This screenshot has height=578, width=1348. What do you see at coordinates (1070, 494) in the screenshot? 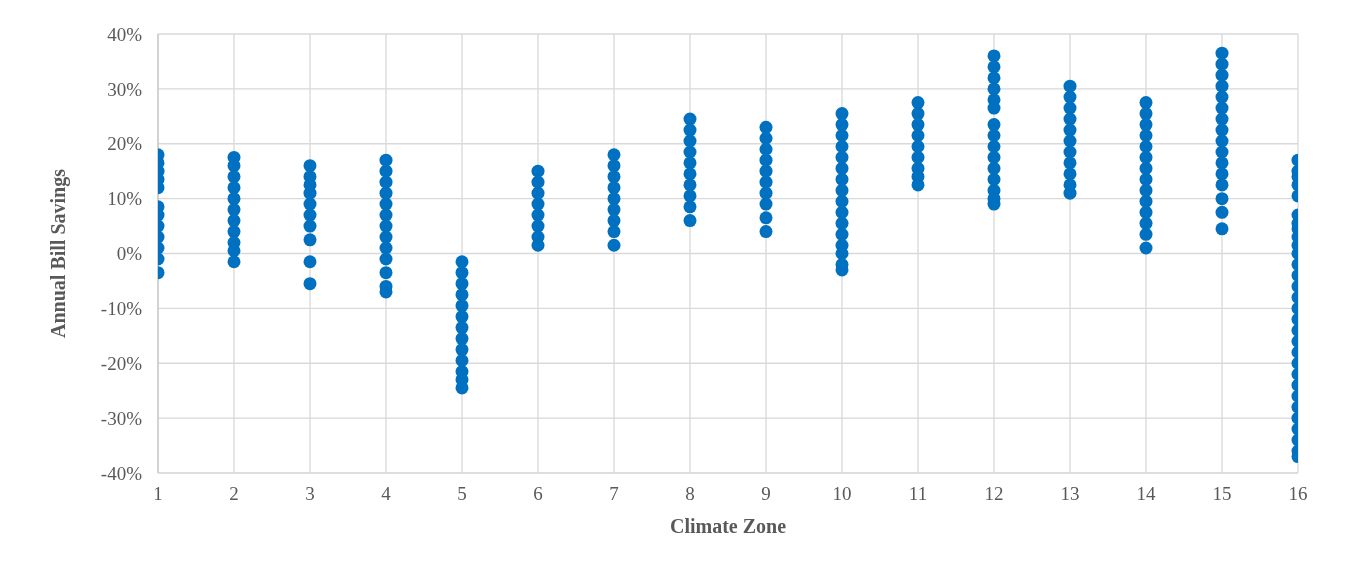
I see `x-tick-label: 13` at bounding box center [1070, 494].